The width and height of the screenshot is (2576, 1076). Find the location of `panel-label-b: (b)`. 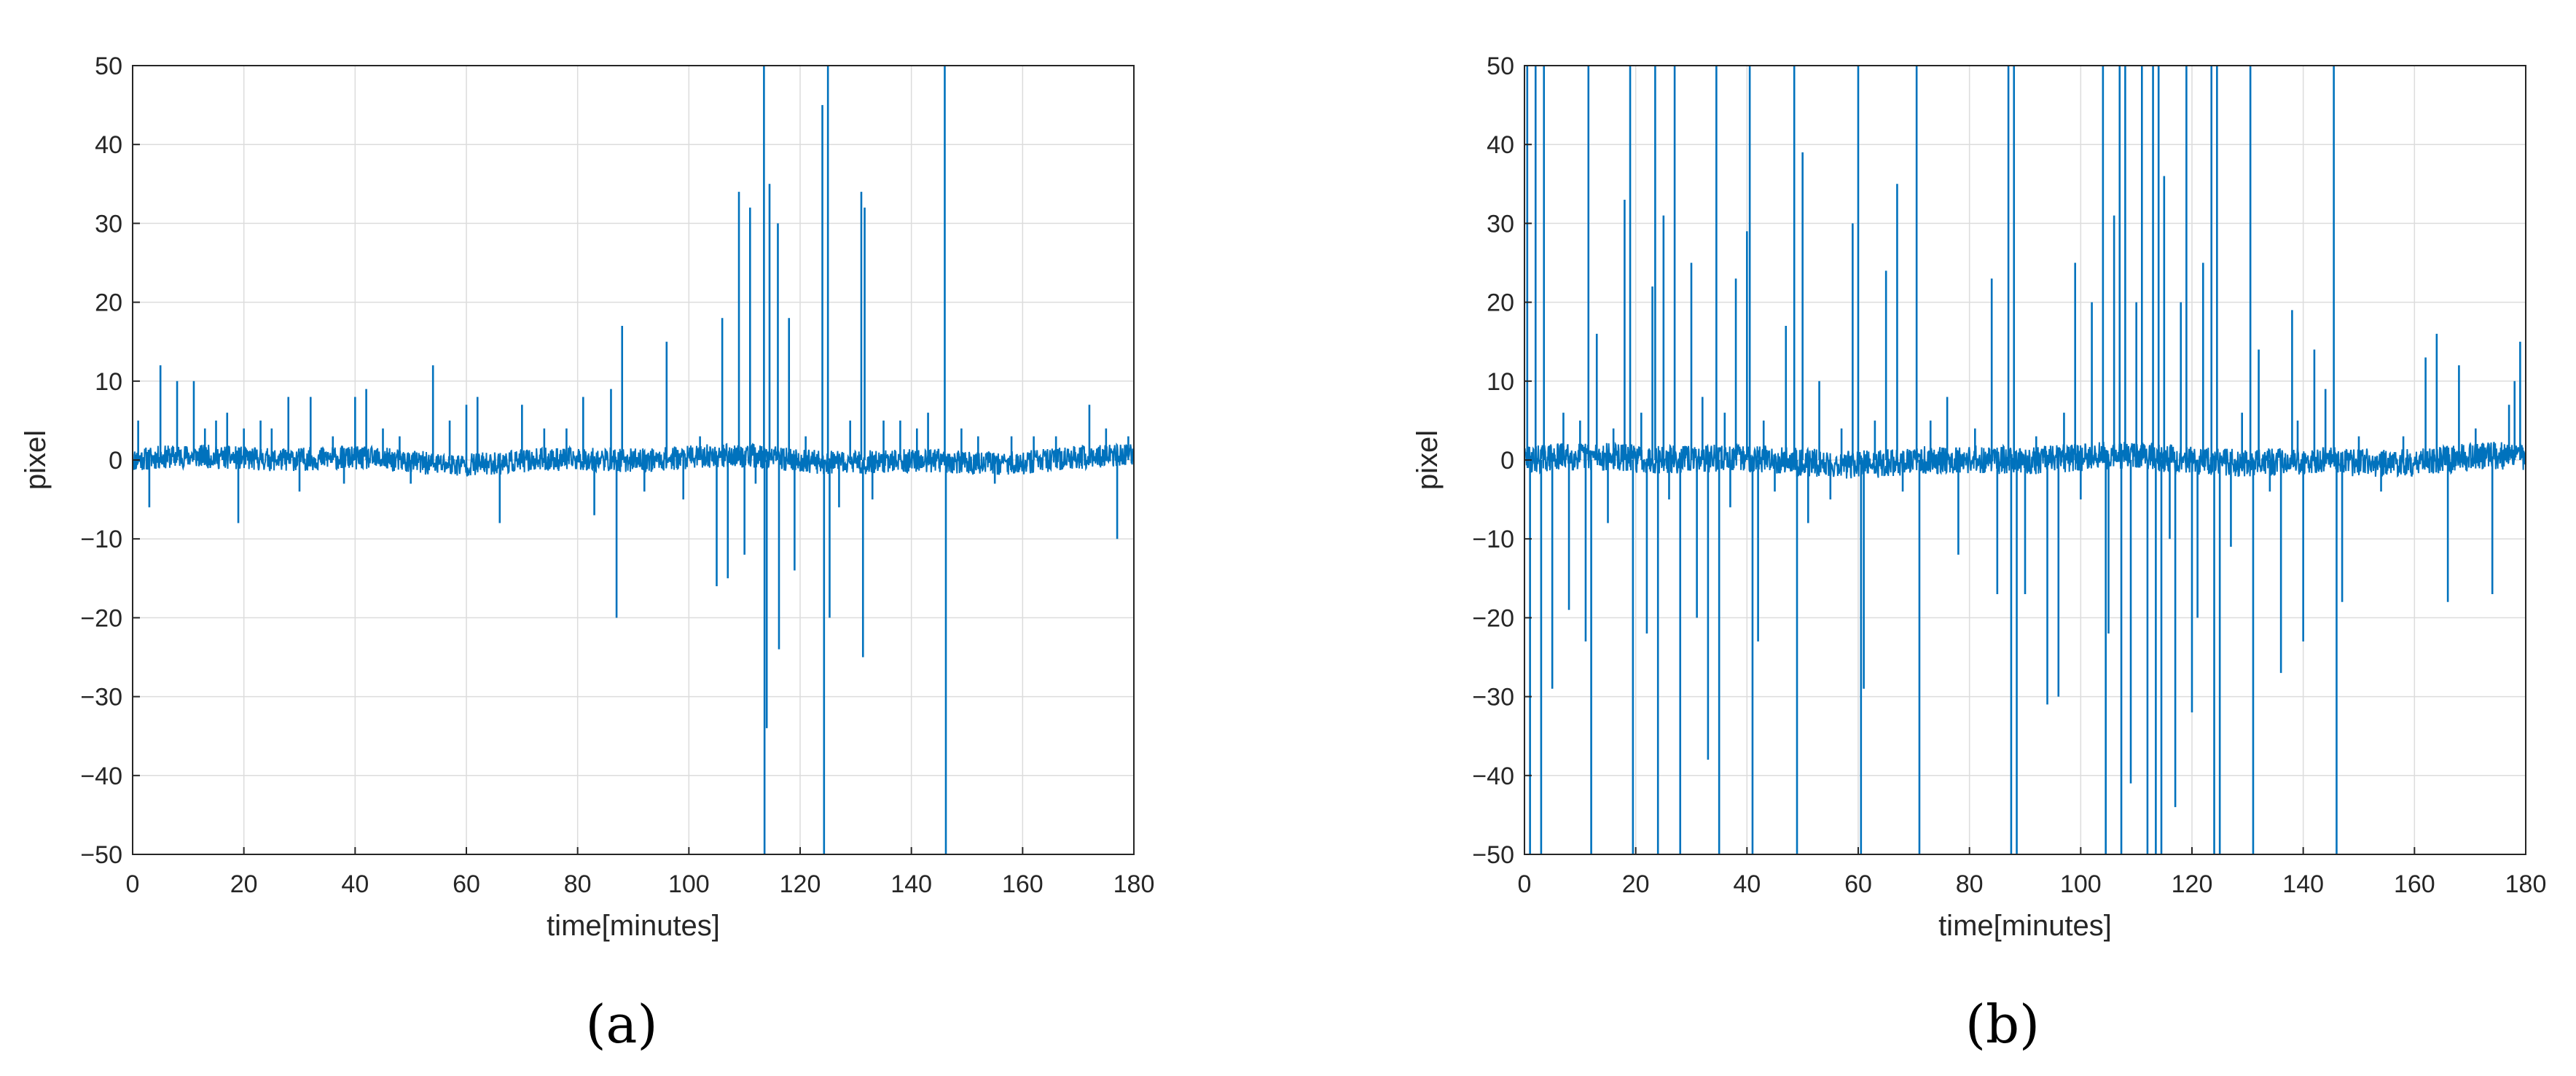

panel-label-b: (b) is located at coordinates (2002, 1024).